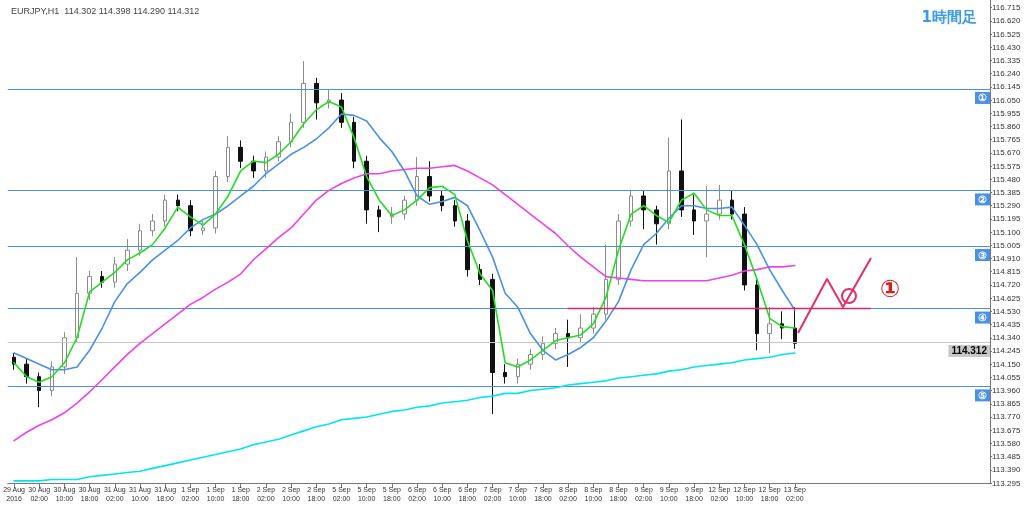 The width and height of the screenshot is (1024, 505). Describe the element at coordinates (1006, 404) in the screenshot. I see `y-tick-label: 113.865` at that location.